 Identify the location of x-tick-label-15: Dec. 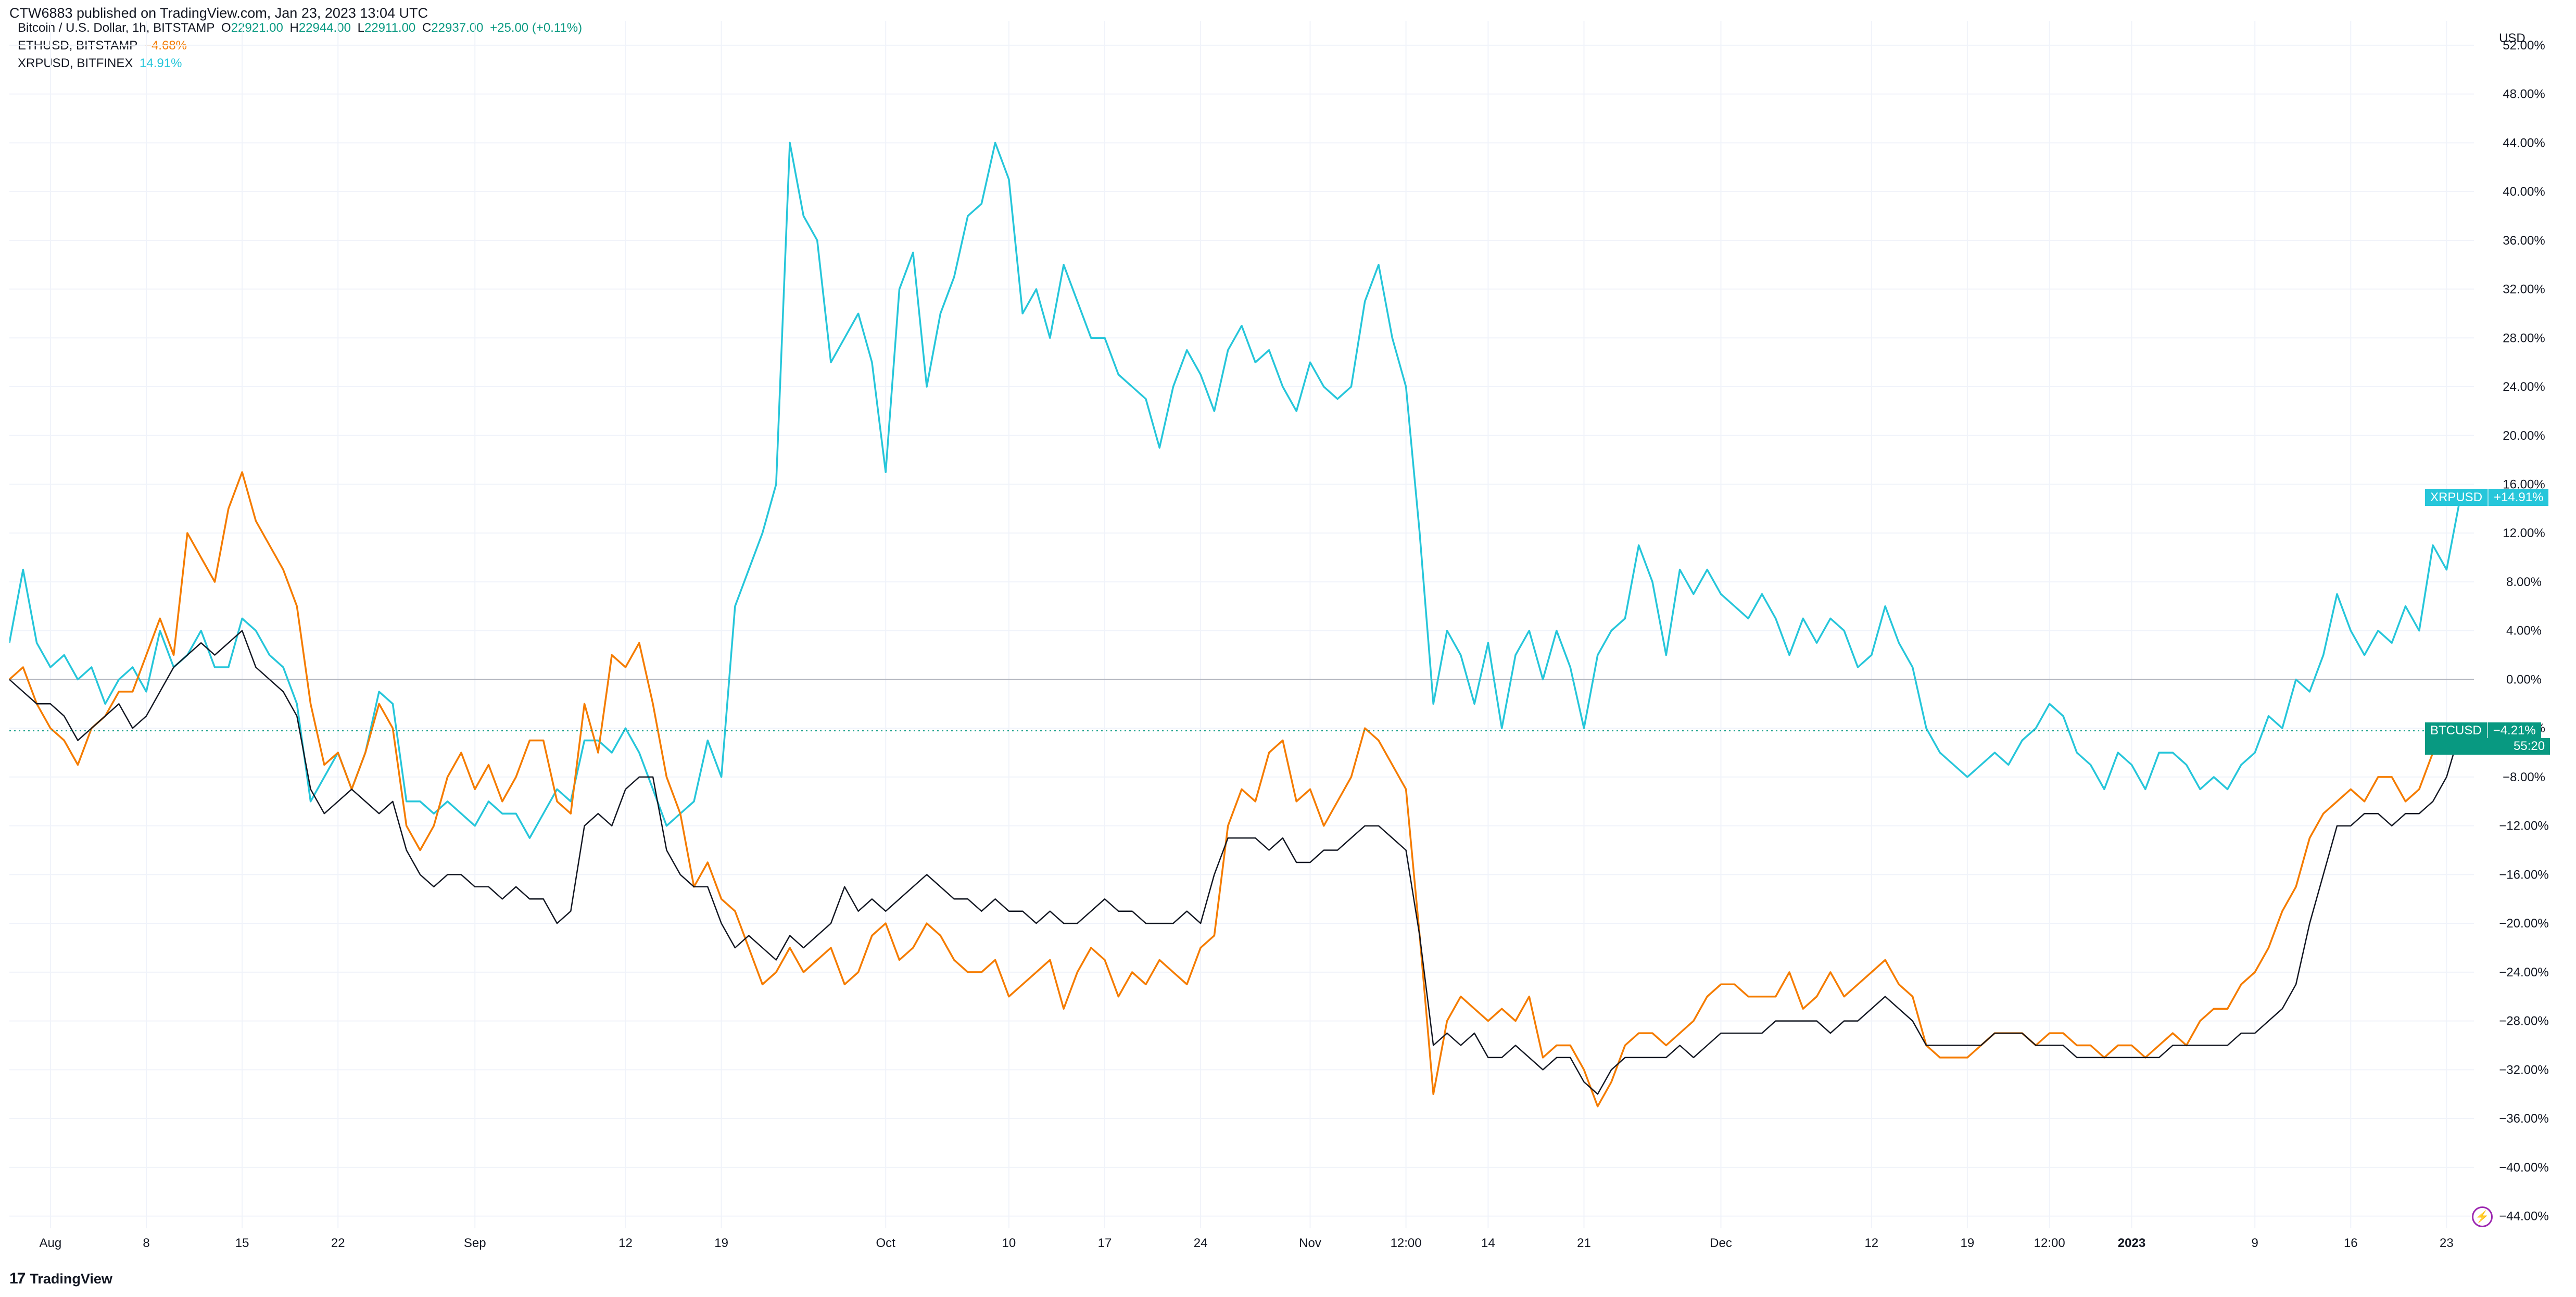
(1721, 1243).